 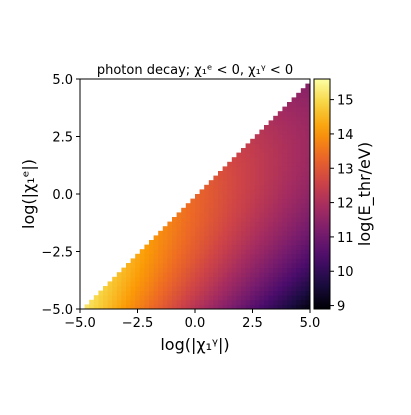 What do you see at coordinates (365, 194) in the screenshot?
I see `colorbar-title: log(E_thr/eV)` at bounding box center [365, 194].